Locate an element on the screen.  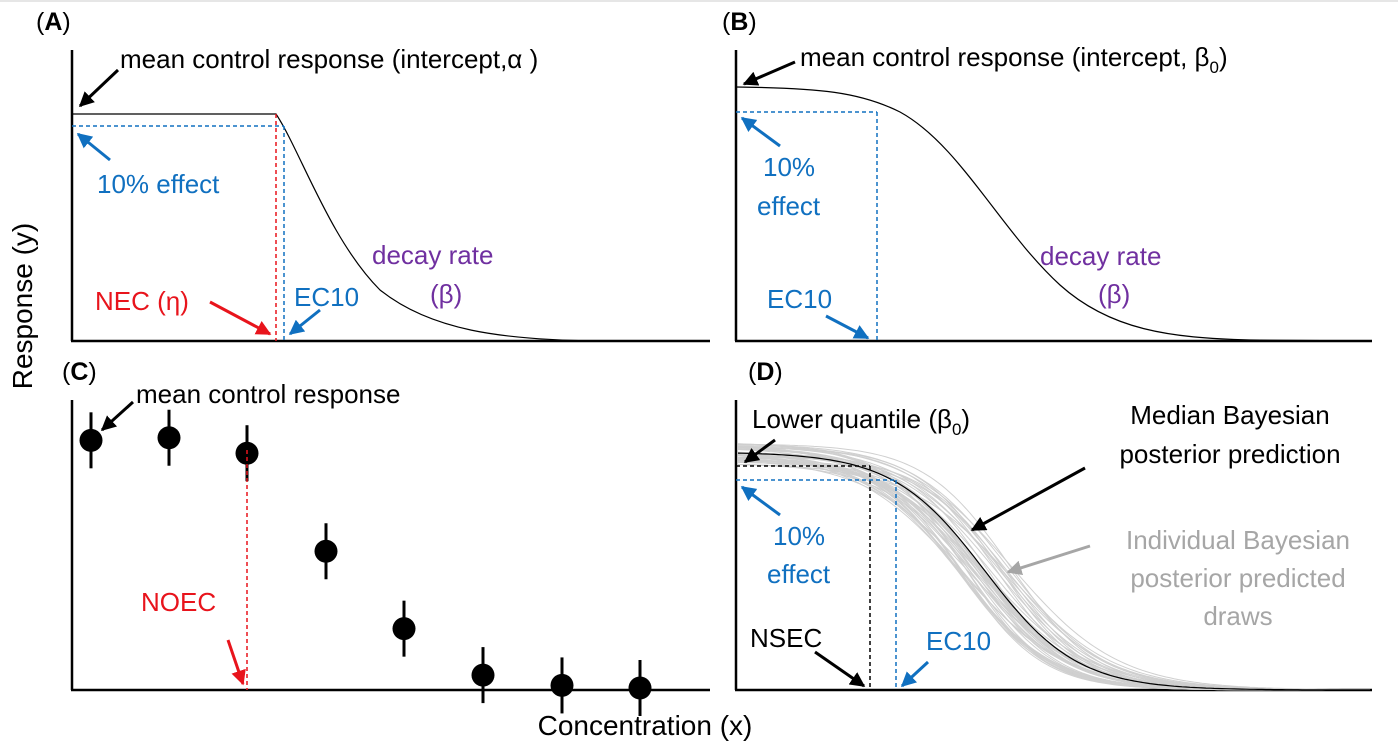
panel-b-control-label: mean control response (intercept, β0) is located at coordinates (1014, 59).